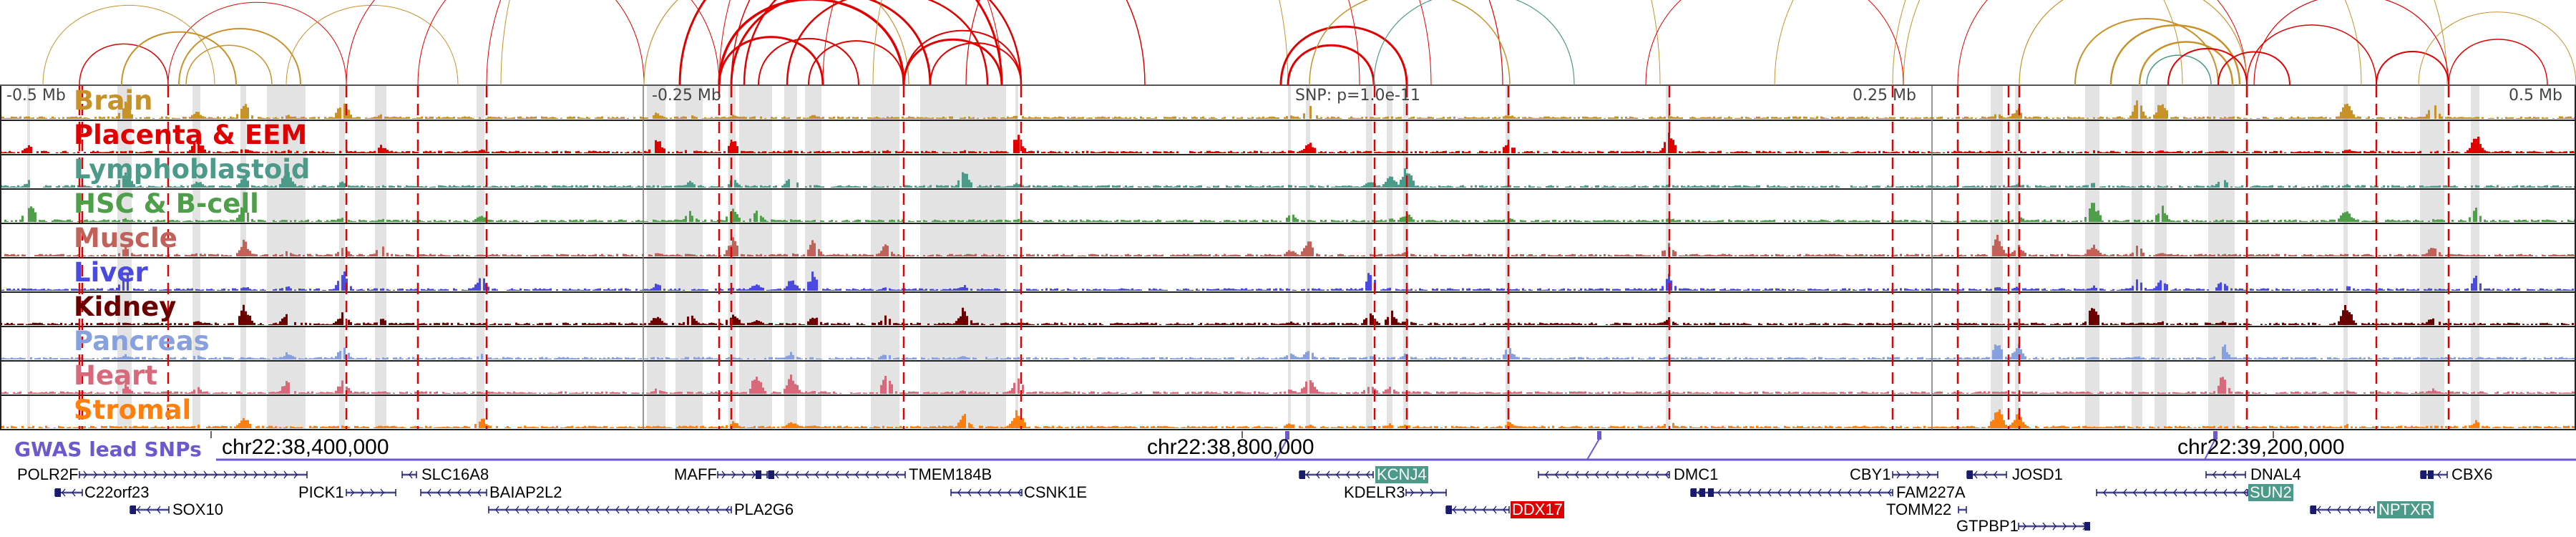 The height and width of the screenshot is (537, 2576). I want to click on track-label: Lymphoblastoid, so click(192, 169).